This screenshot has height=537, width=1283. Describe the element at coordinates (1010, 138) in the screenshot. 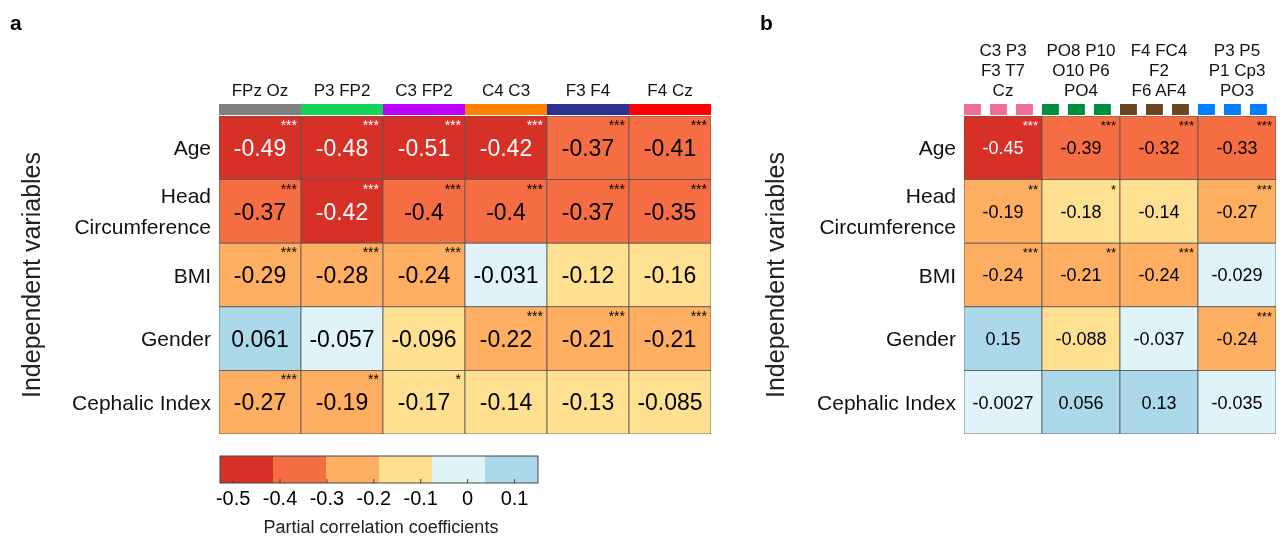

I see `data-label: *** -0.45` at that location.